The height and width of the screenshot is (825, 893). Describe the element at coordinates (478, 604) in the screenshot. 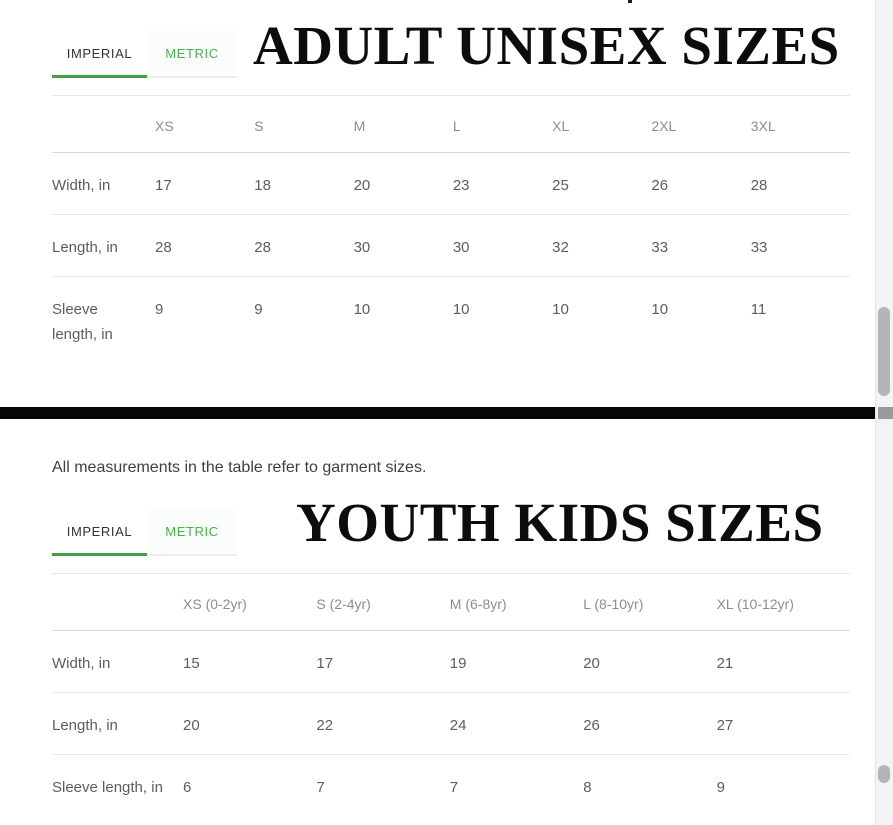

I see `column-header: M (6-8yr)` at that location.